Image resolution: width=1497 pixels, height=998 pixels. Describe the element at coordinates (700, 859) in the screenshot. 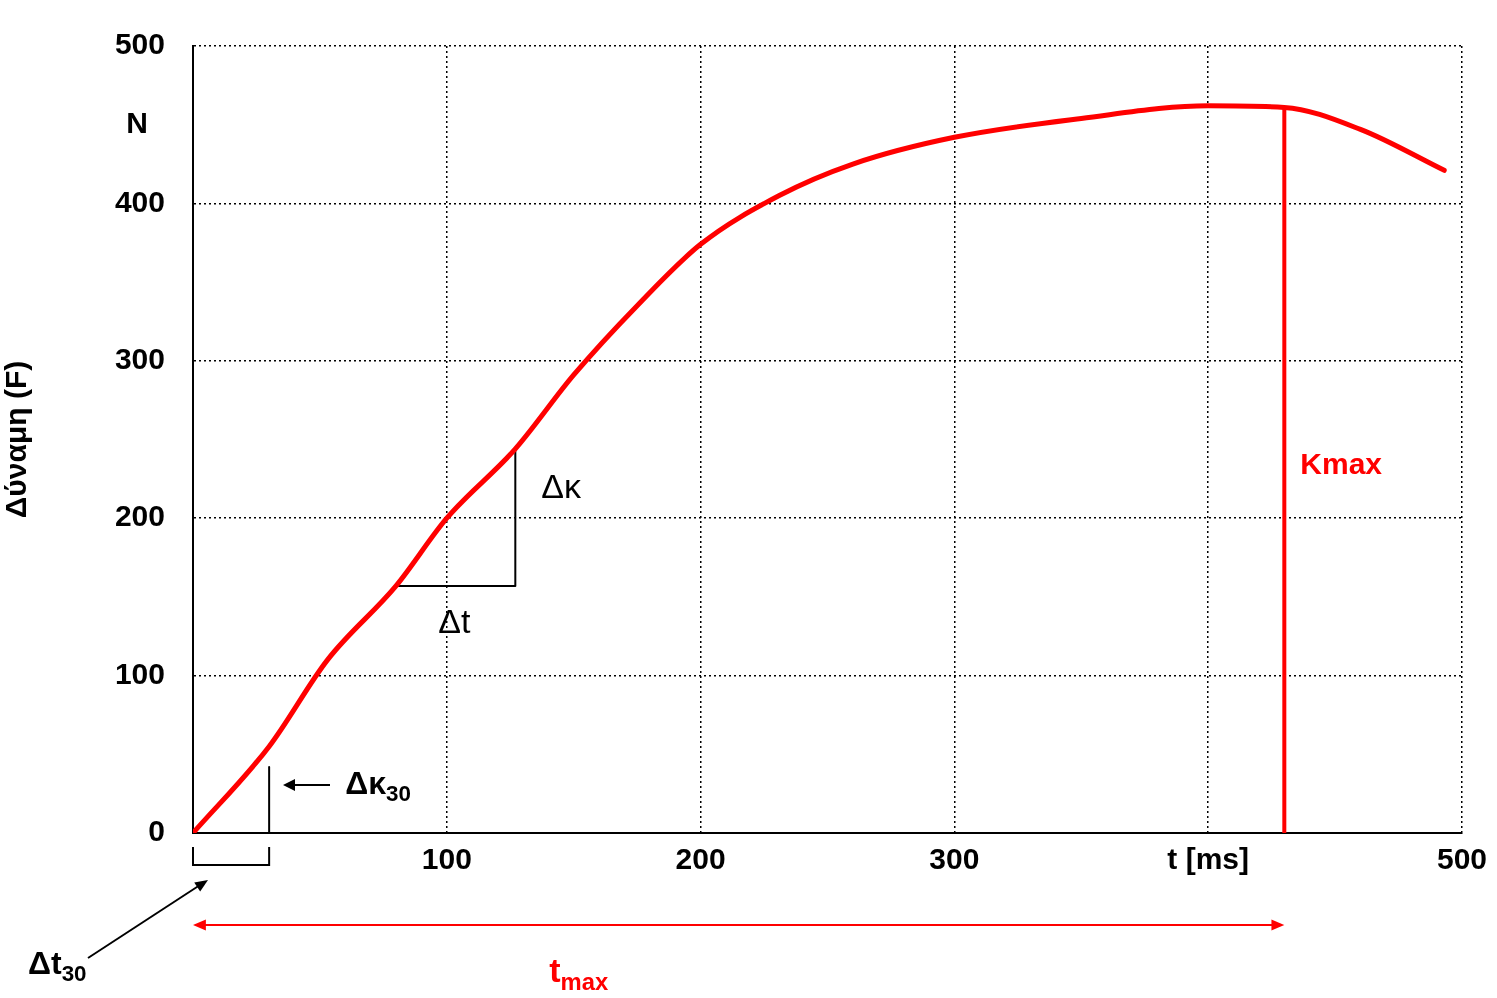

I see `x-tick-label: 200` at that location.